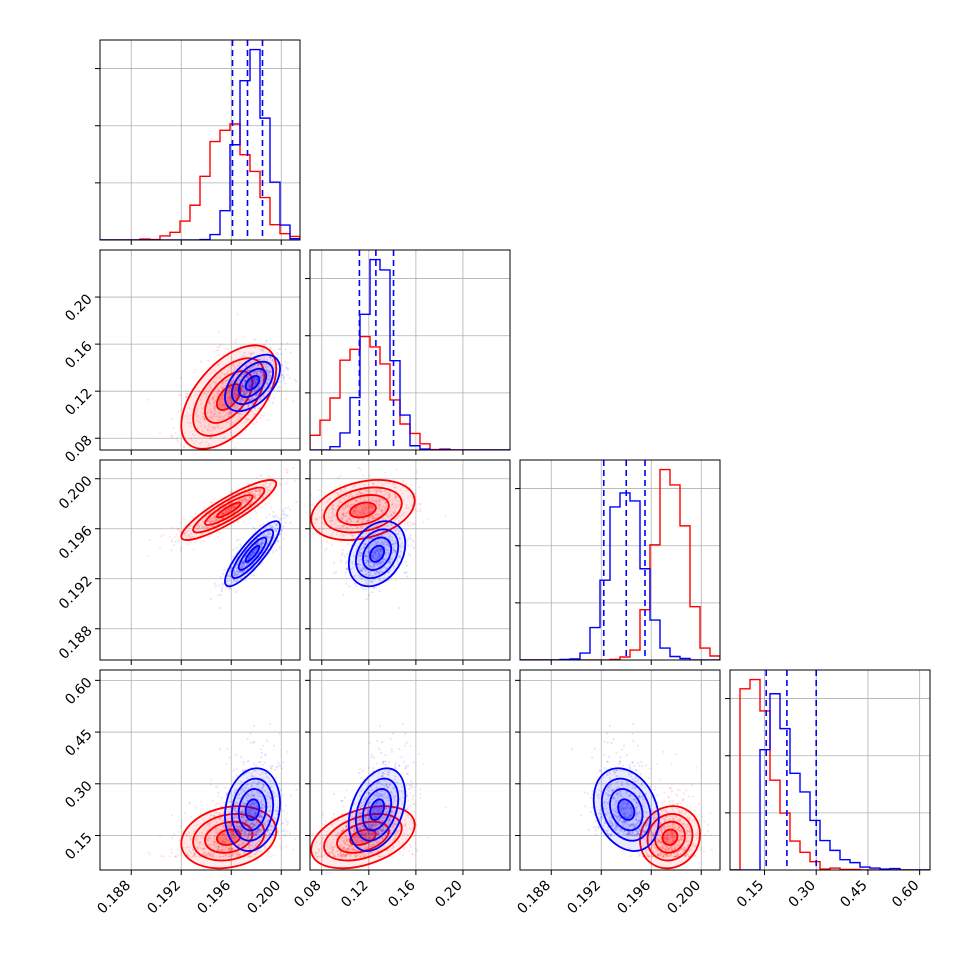 This screenshot has height=970, width=970. I want to click on y-tick-label: 0.196, so click(76, 543).